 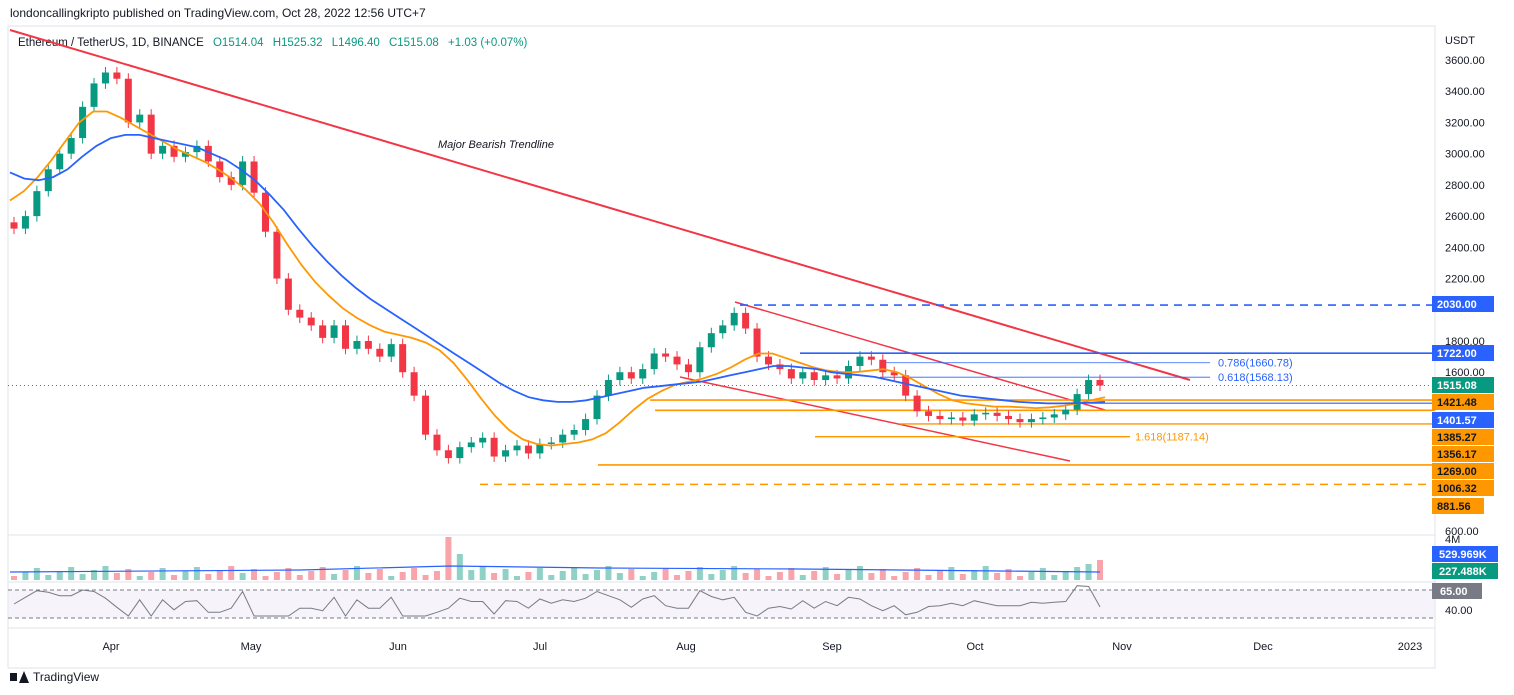 What do you see at coordinates (1263, 647) in the screenshot?
I see `time-tick-label: Dec` at bounding box center [1263, 647].